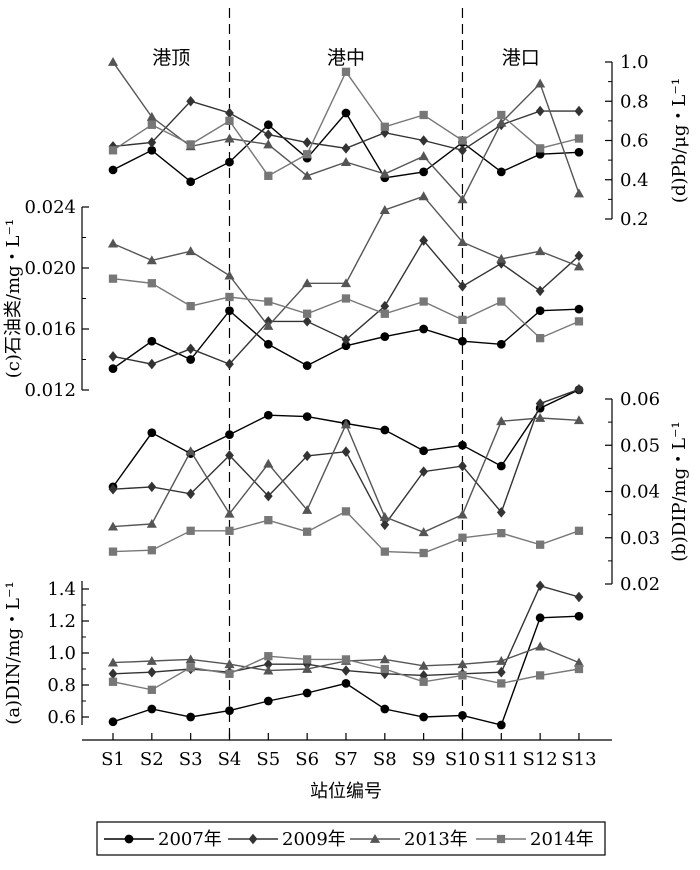  Describe the element at coordinates (579, 266) in the screenshot. I see `data-point-c-s2013-S13` at that location.